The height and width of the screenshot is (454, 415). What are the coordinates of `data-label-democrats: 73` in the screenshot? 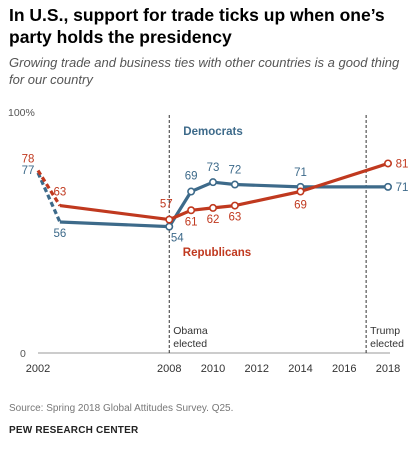 It's located at (213, 168).